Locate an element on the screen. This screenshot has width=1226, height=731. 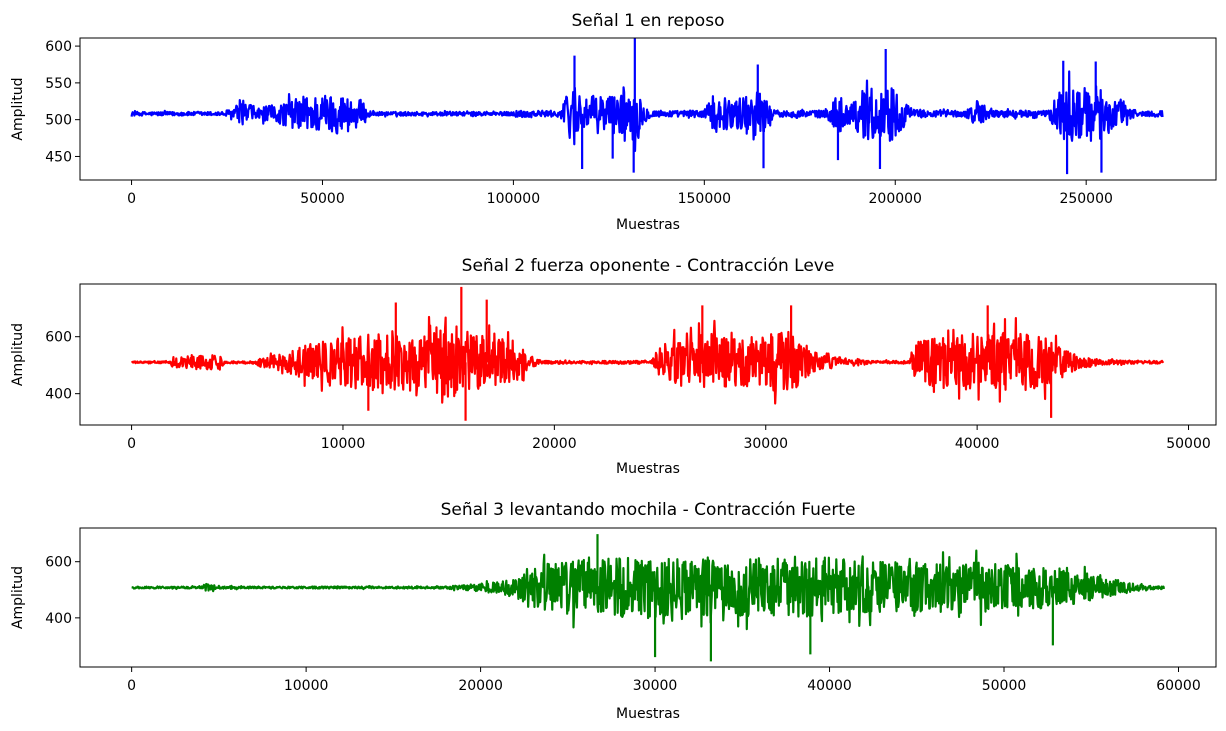
y-tick-label: 500 is located at coordinates (58, 121).